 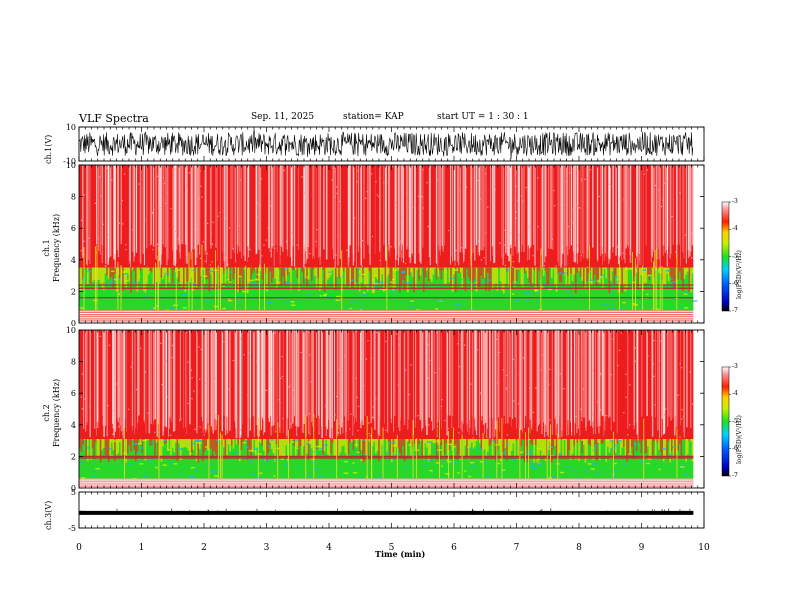 I want to click on xtick-label: 6, so click(x=454, y=548).